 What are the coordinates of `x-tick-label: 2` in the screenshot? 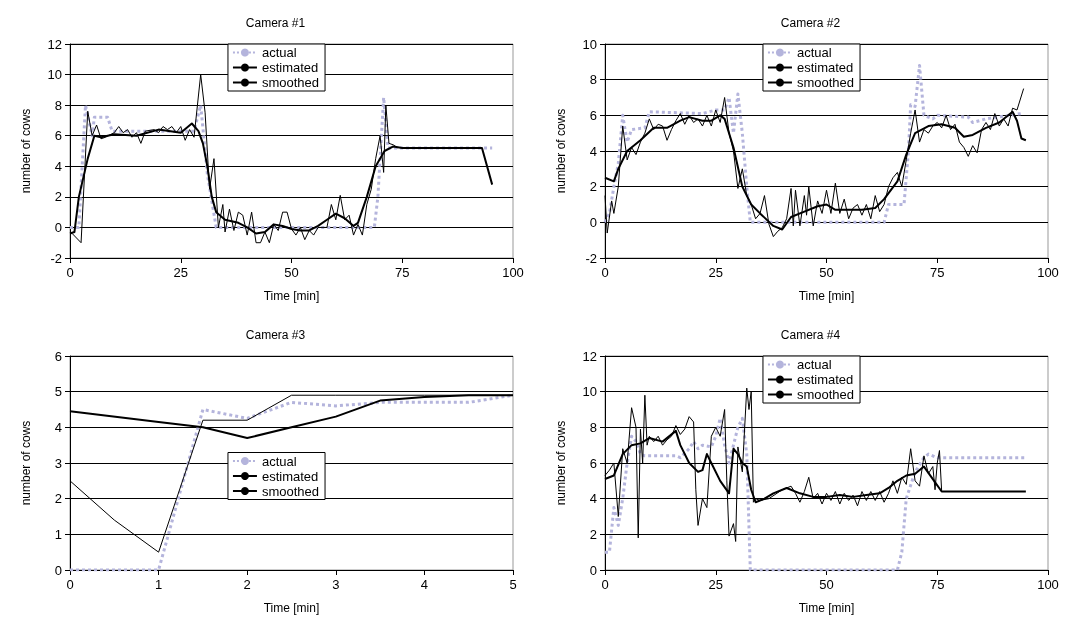 It's located at (247, 584).